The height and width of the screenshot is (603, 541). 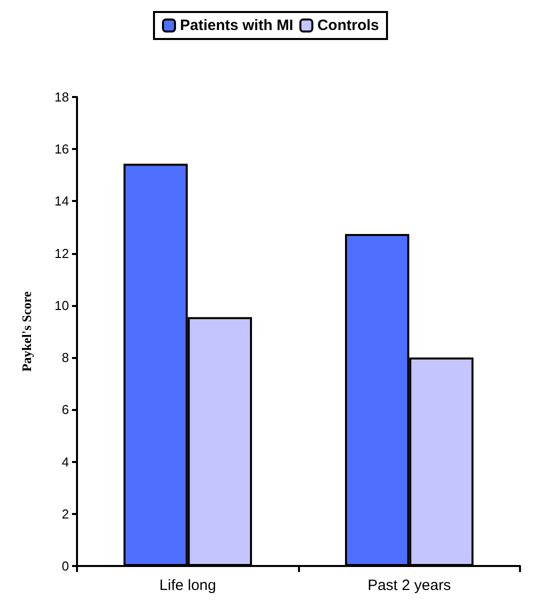 I want to click on y-tick-label: 14, so click(x=61, y=201).